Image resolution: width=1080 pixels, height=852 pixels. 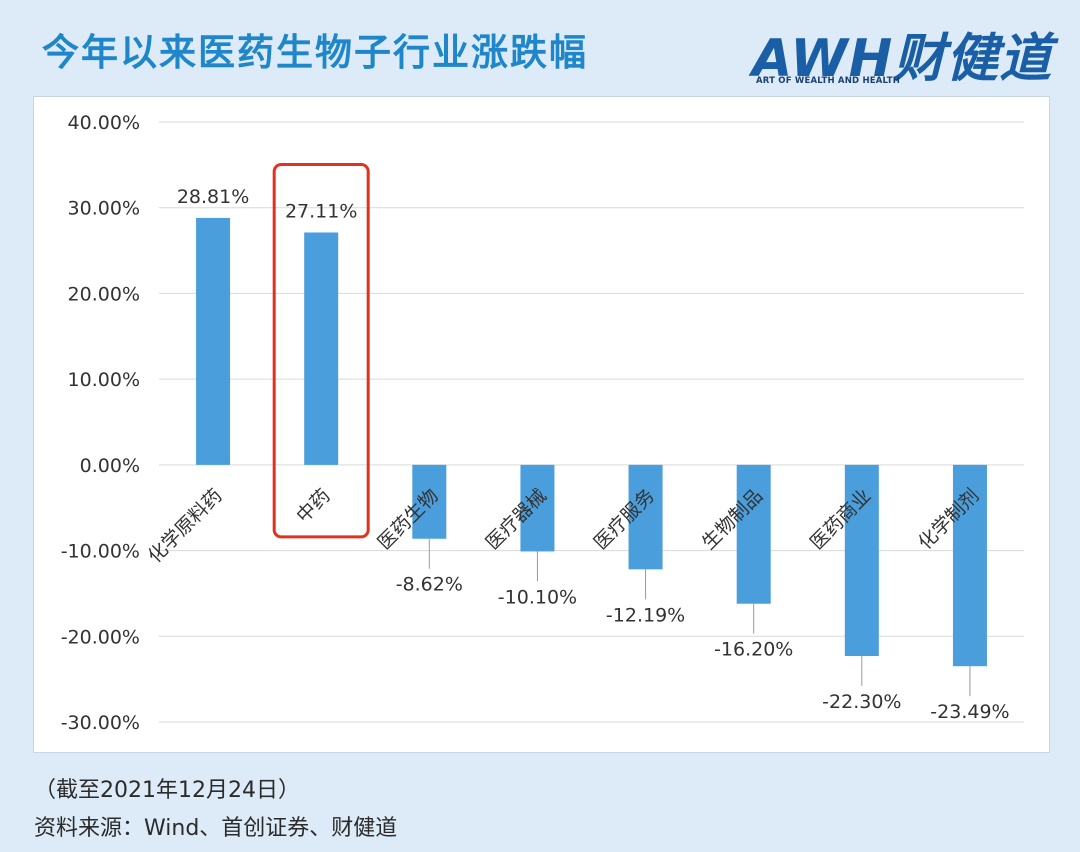 What do you see at coordinates (104, 294) in the screenshot?
I see `y-tick-label: 20.00%` at bounding box center [104, 294].